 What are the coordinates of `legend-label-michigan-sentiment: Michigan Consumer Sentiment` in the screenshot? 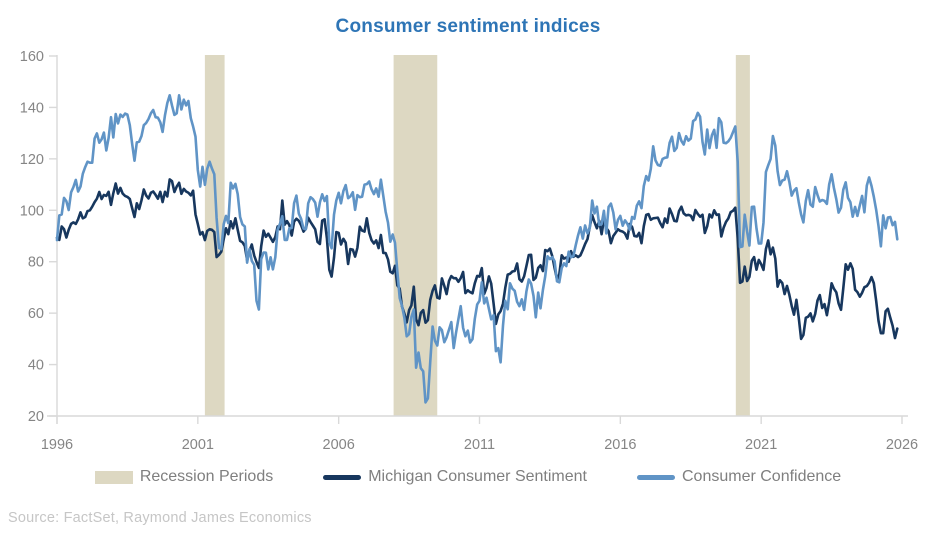 It's located at (477, 476).